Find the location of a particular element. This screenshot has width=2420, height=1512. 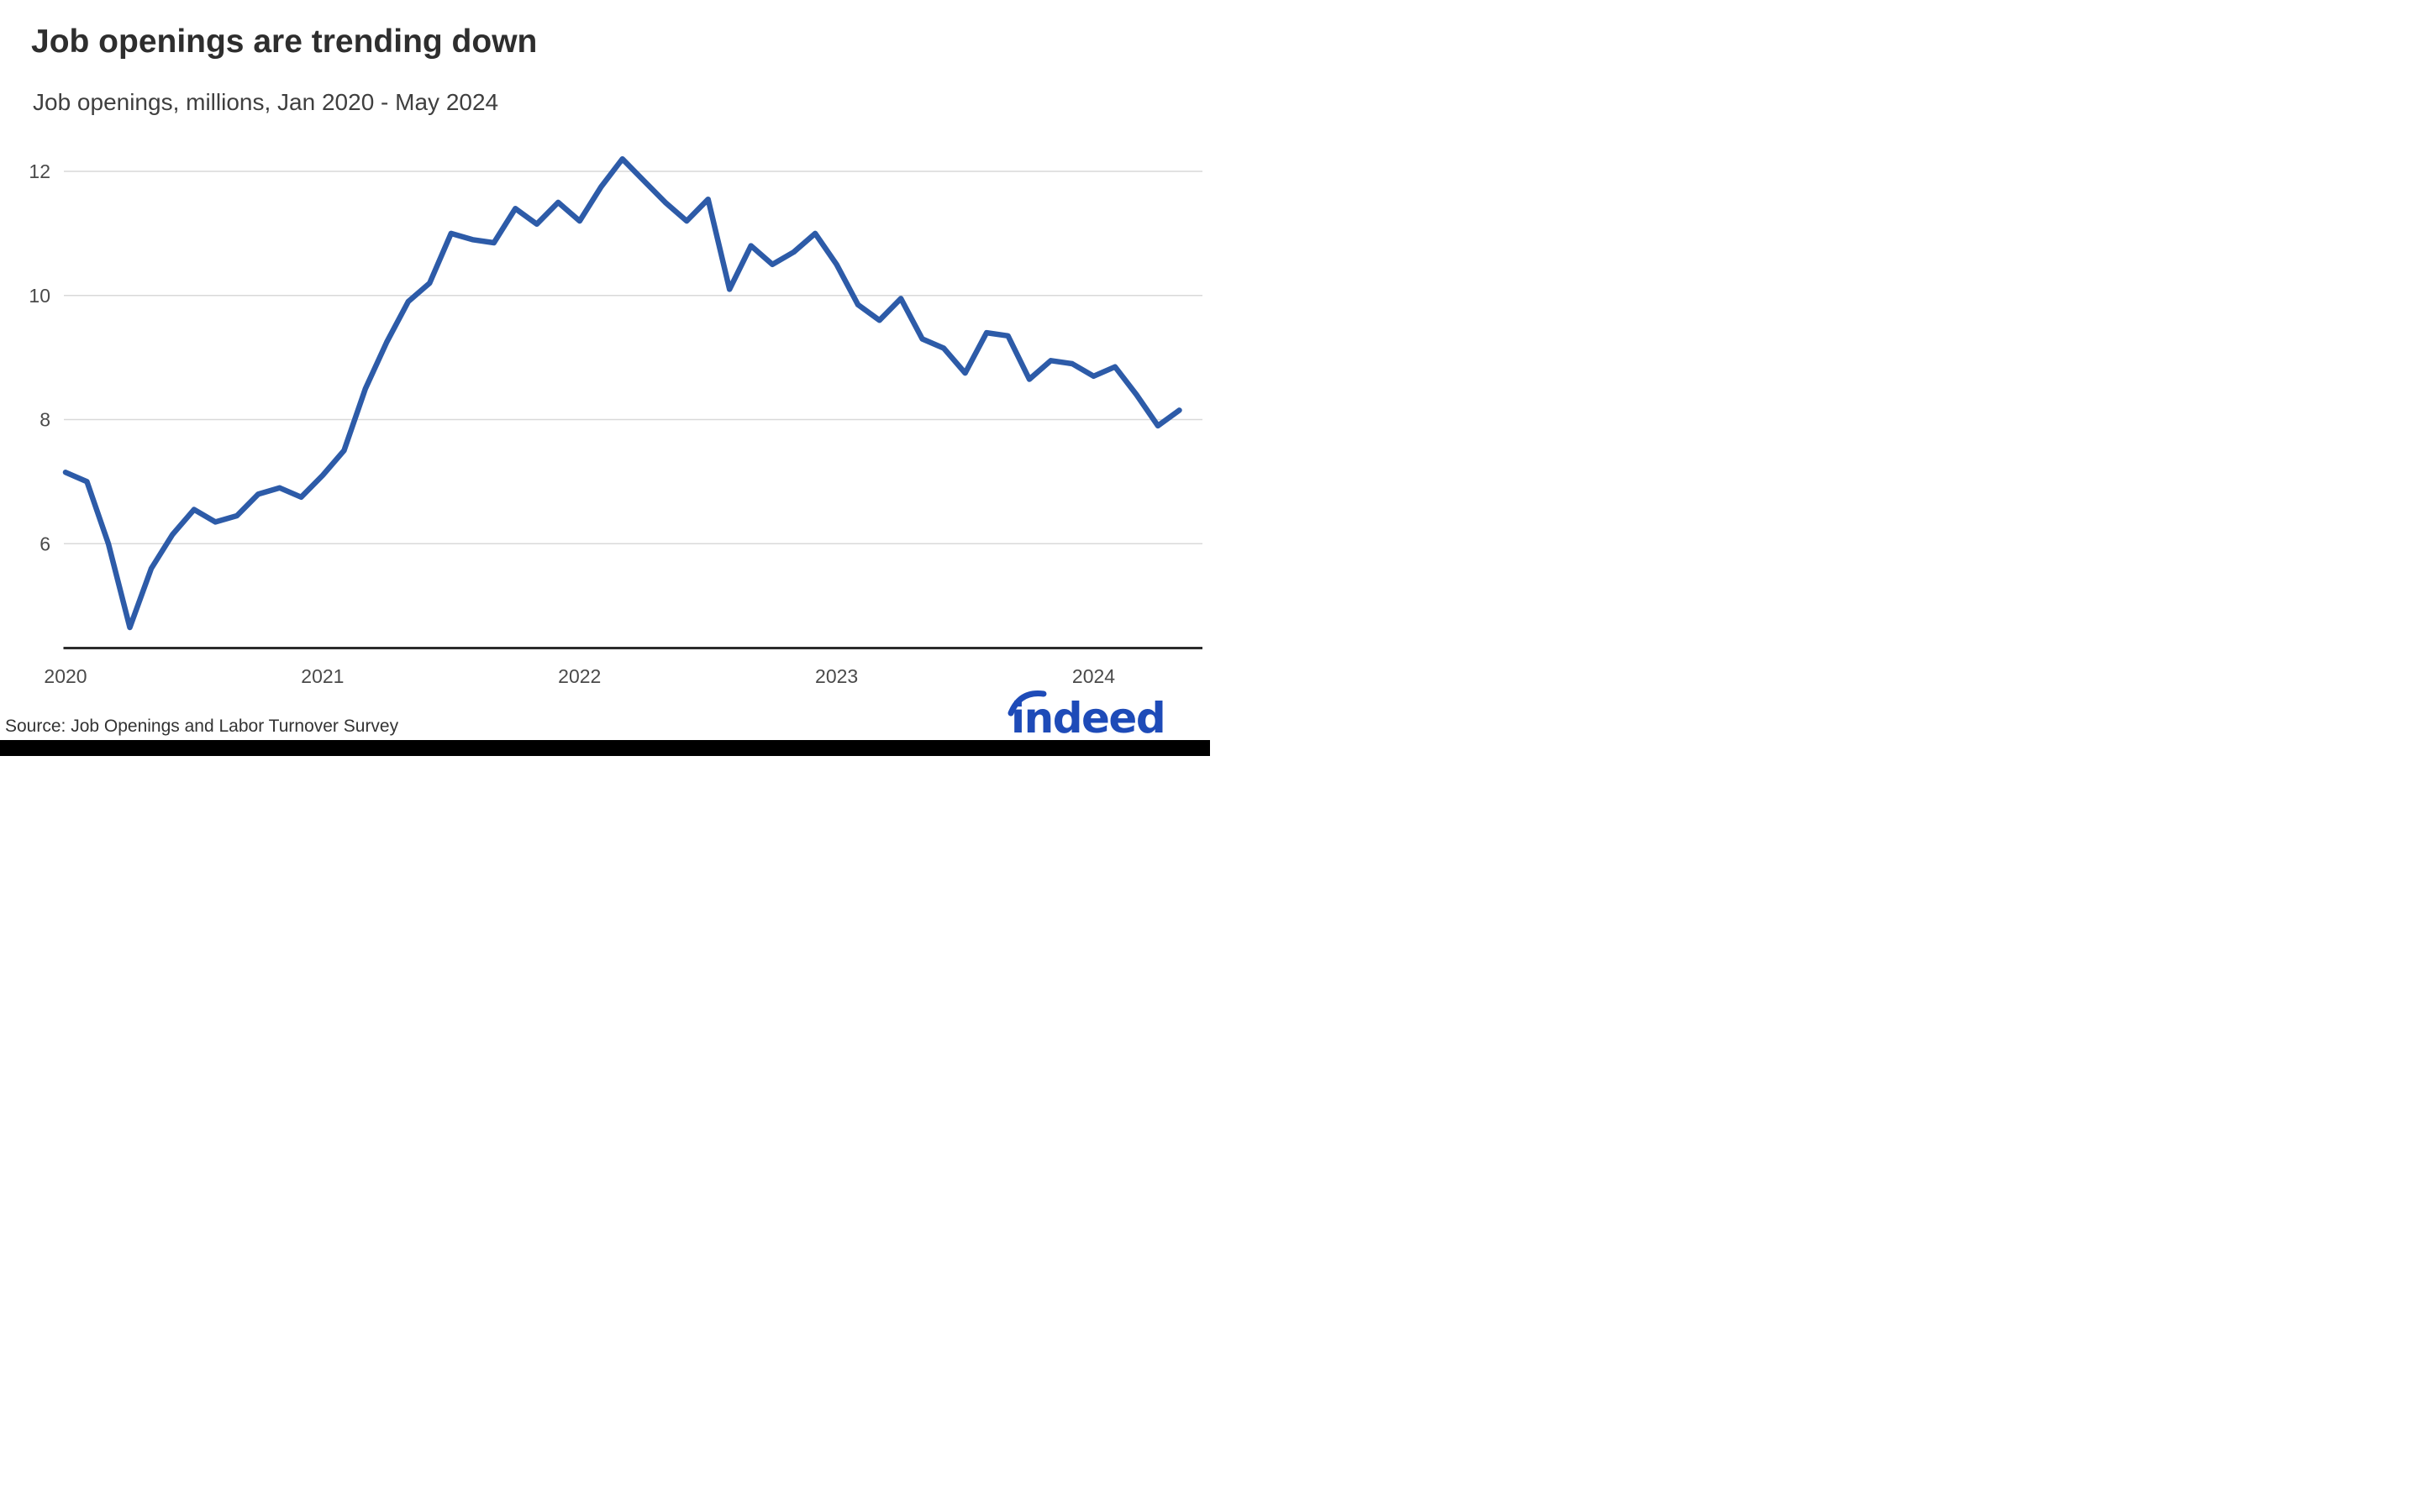

y-tick-label: 10 is located at coordinates (39, 296).